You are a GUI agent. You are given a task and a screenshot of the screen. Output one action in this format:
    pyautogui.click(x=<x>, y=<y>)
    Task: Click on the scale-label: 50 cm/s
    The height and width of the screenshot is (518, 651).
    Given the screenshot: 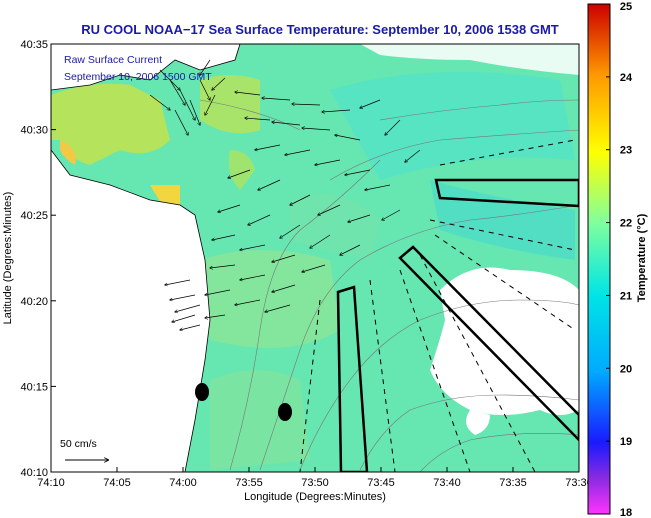 What is the action you would take?
    pyautogui.click(x=78, y=444)
    